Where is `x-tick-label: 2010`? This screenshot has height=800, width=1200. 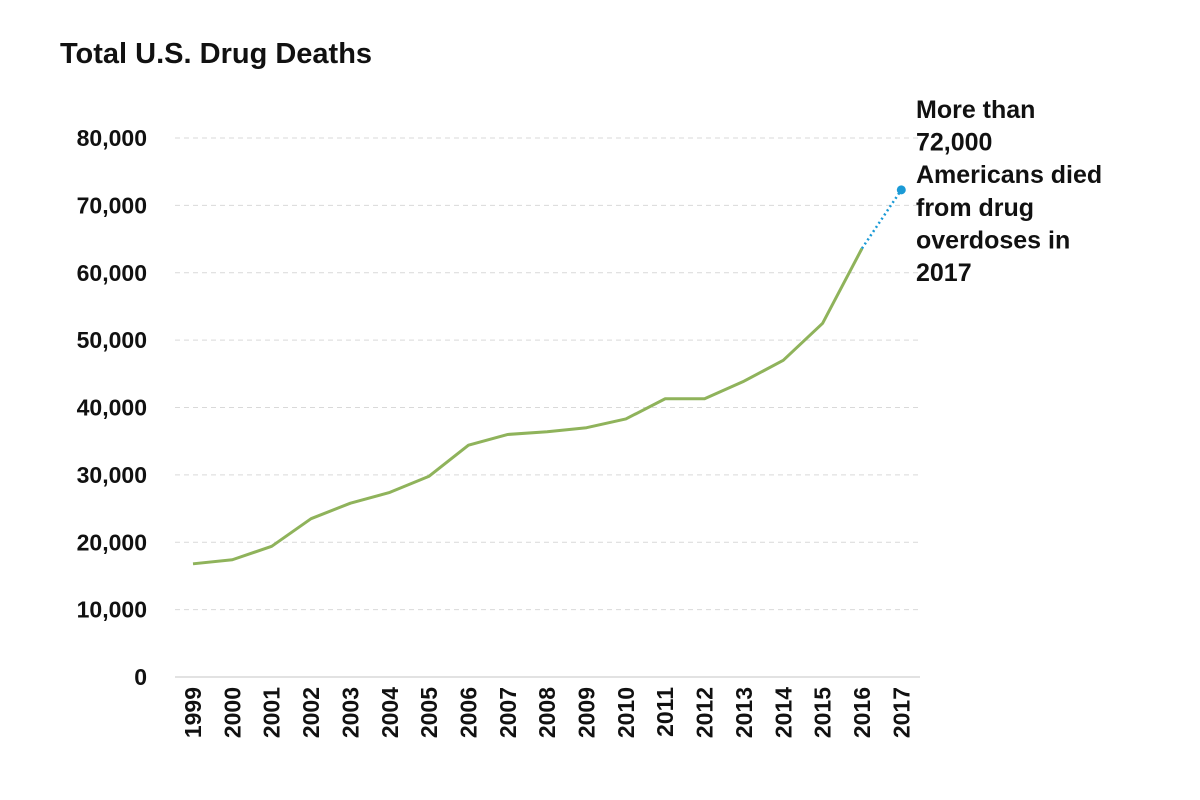 x-tick-label: 2010 is located at coordinates (626, 712).